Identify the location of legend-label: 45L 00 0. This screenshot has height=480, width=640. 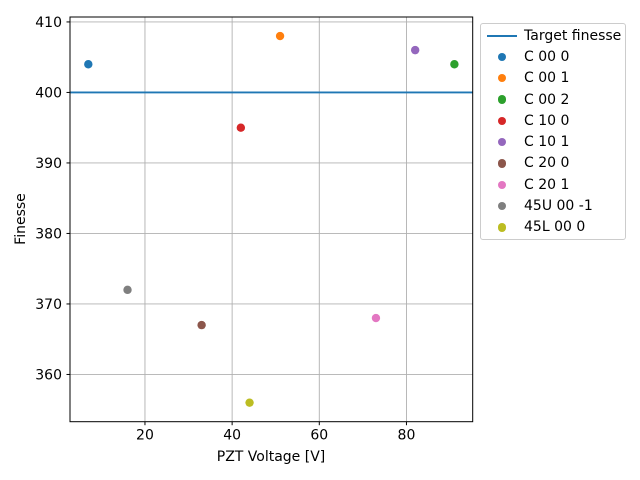
(555, 227).